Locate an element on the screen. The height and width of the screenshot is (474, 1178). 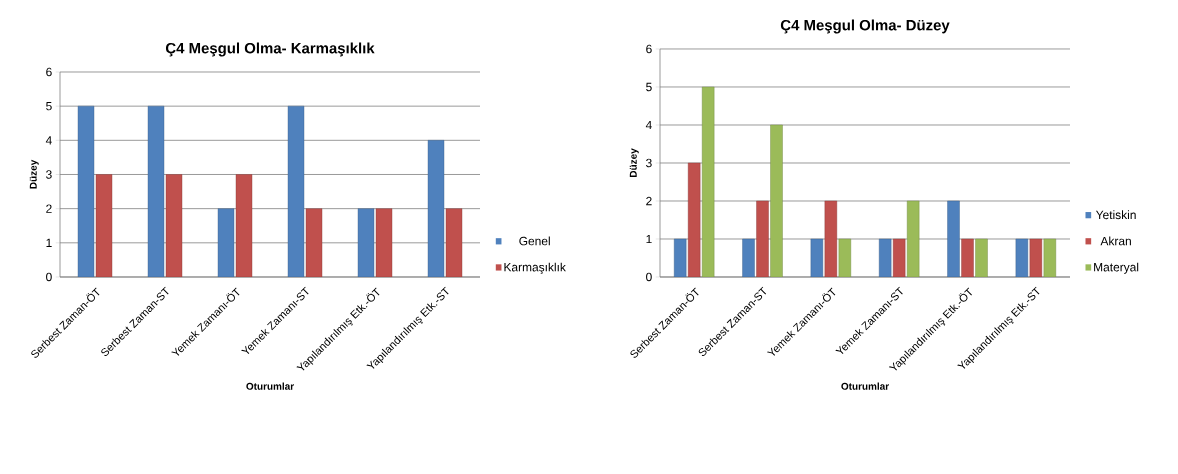
legend-label: Yetiskin is located at coordinates (1115, 215).